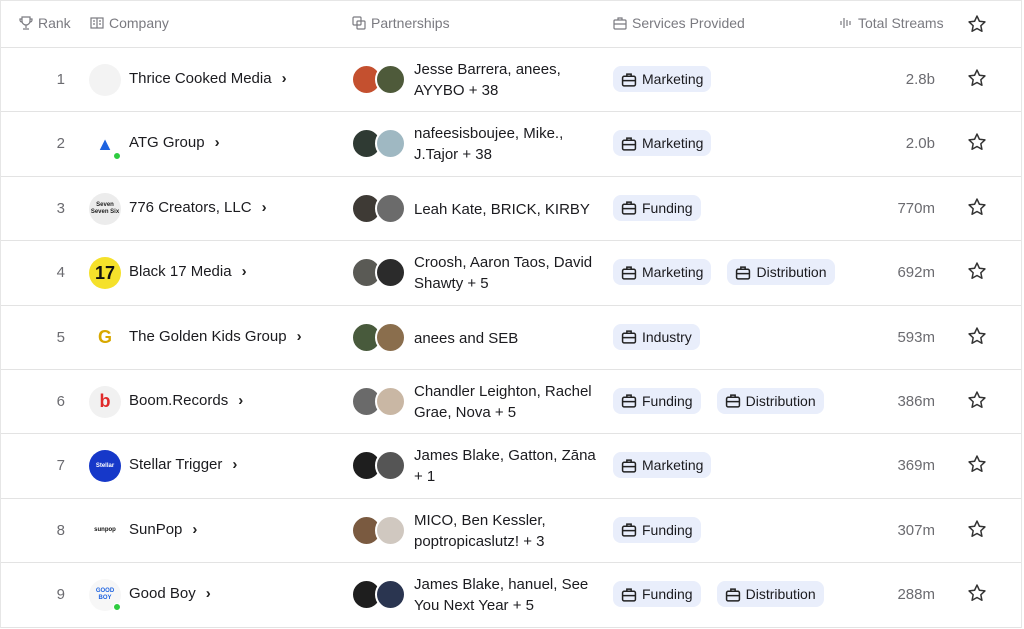  I want to click on logo-mark: G, so click(104, 337).